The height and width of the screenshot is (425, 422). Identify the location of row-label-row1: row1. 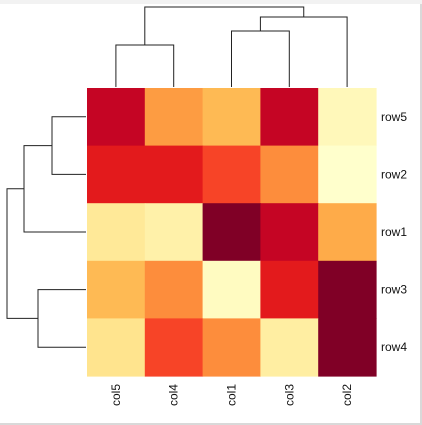
(394, 232).